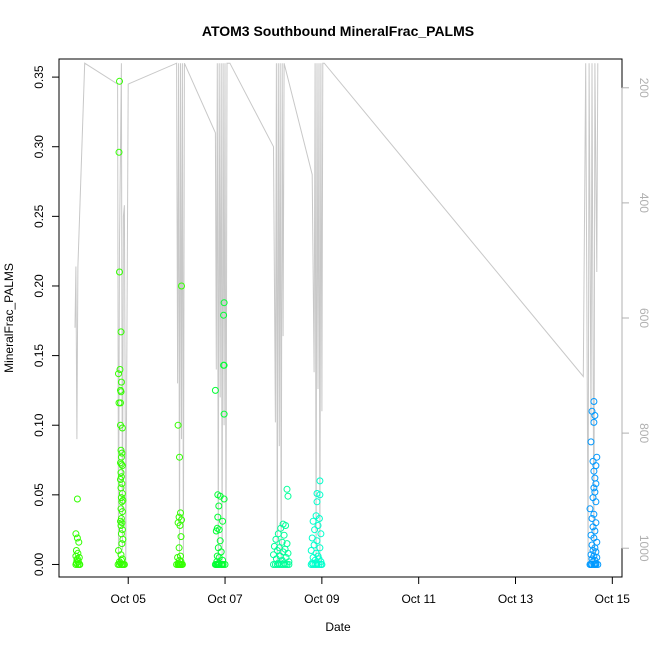  What do you see at coordinates (9, 318) in the screenshot?
I see `y-axis-label: MineralFrac_PALMS` at bounding box center [9, 318].